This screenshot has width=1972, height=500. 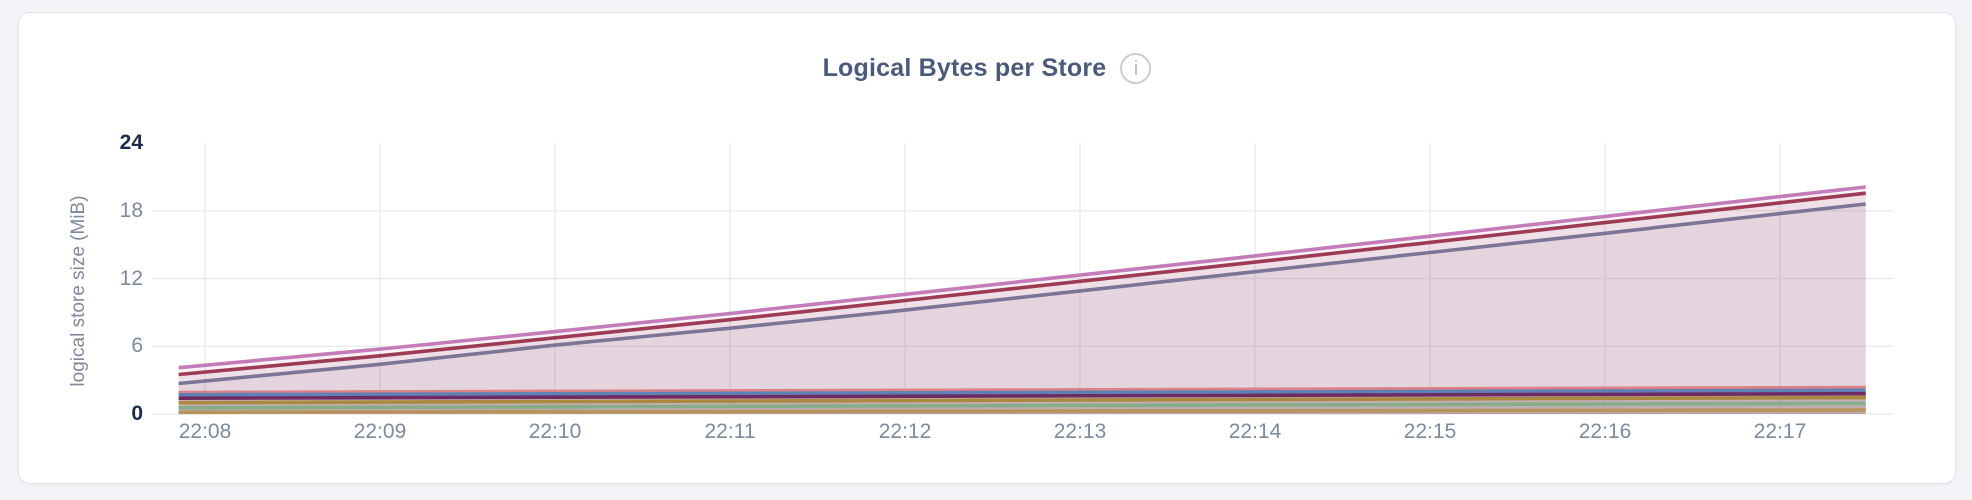 I want to click on x-tick-label: 22:16, so click(x=1605, y=431).